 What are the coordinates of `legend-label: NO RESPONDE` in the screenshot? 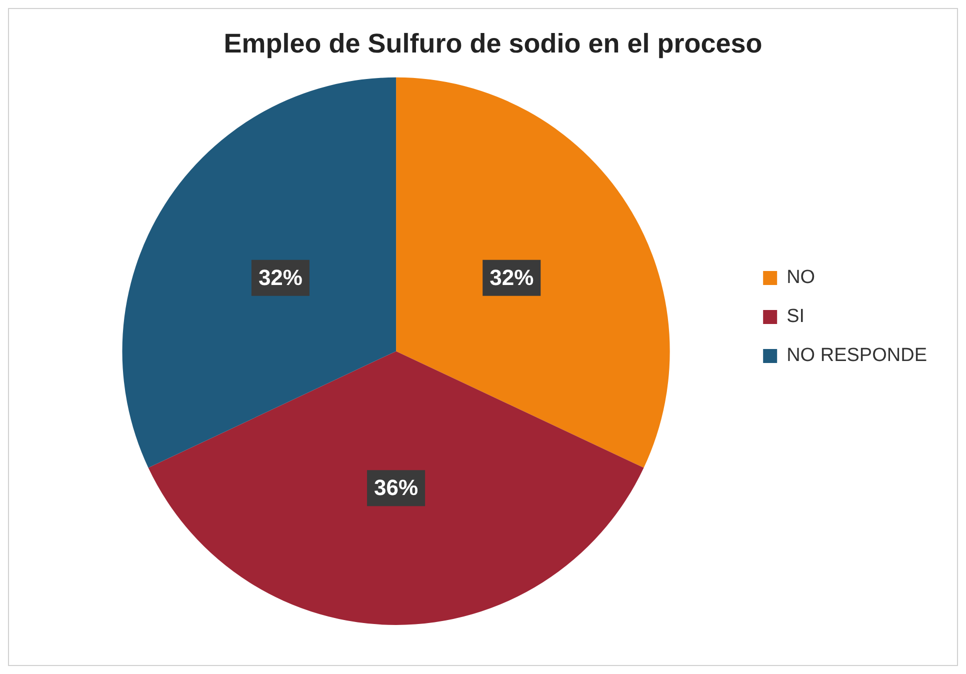 It's located at (857, 355).